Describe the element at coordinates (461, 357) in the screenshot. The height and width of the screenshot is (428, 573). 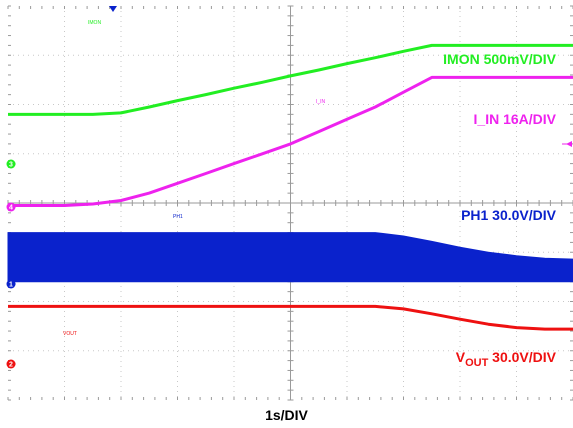
I see `channel-label-main: V` at that location.